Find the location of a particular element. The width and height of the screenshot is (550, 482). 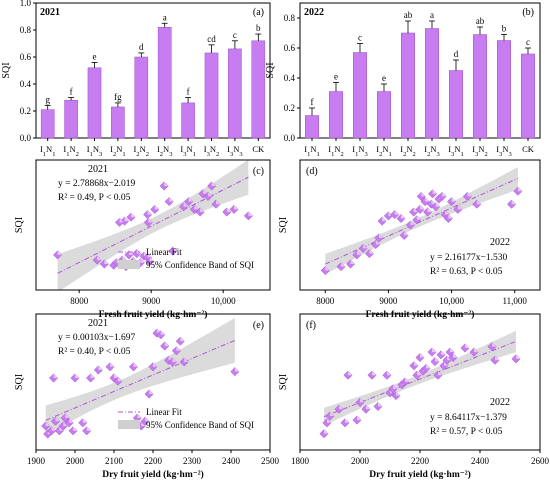

bar-I2N3 is located at coordinates (432, 83).